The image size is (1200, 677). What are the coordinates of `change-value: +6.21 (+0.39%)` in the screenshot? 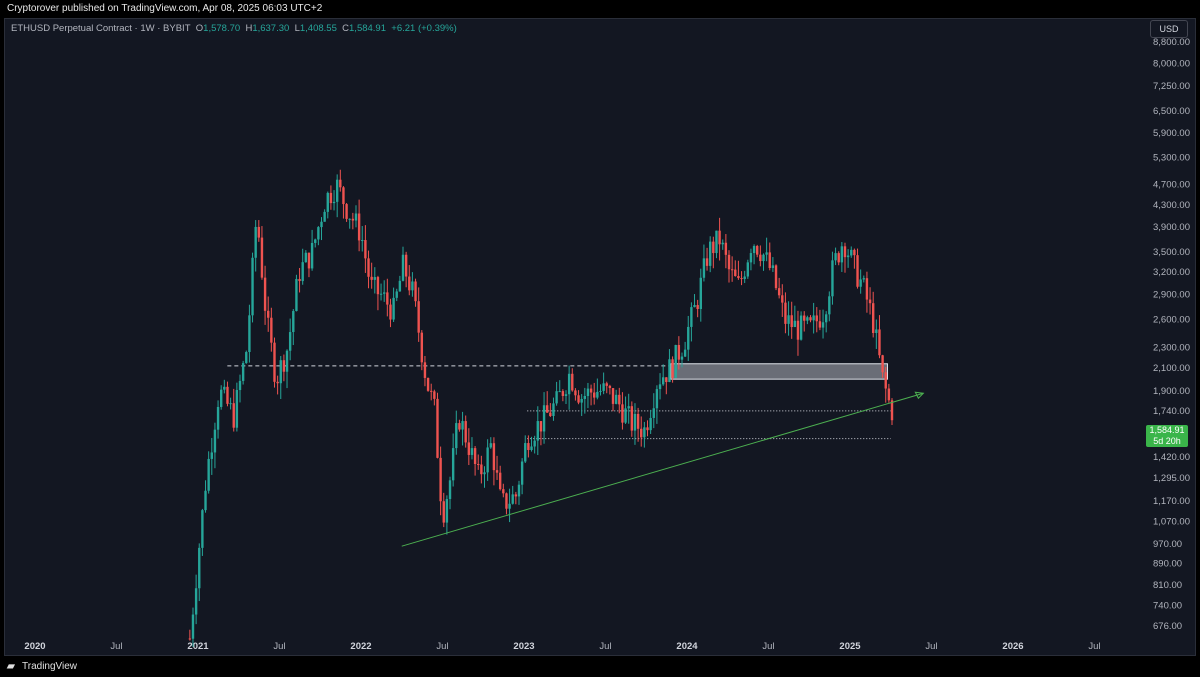 It's located at (424, 28).